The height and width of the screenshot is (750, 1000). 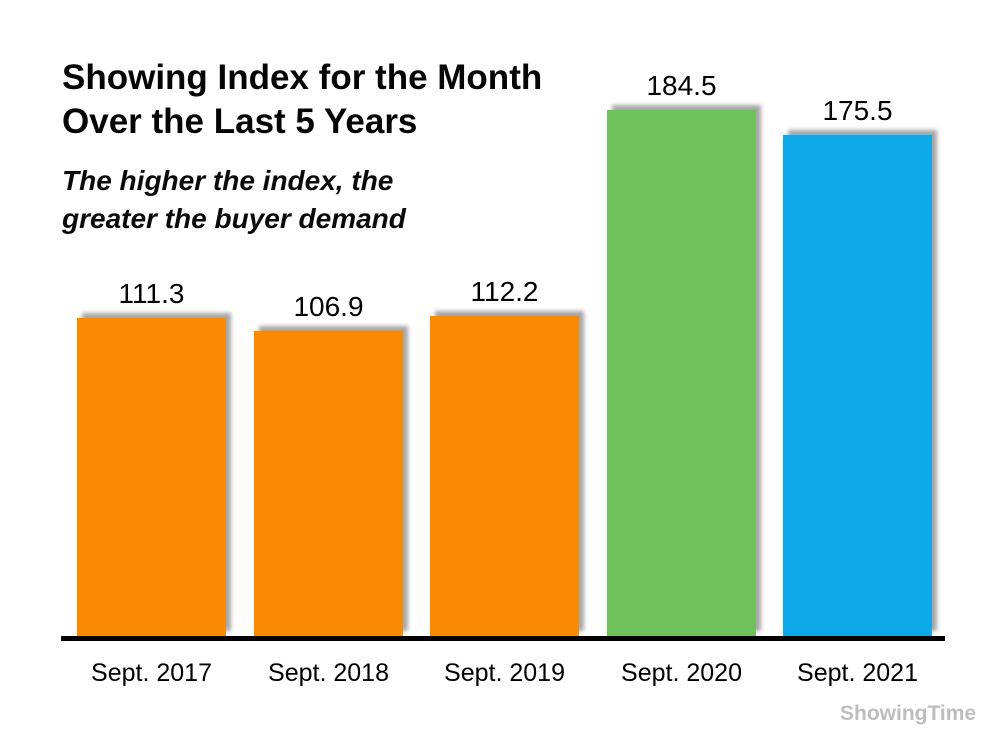 What do you see at coordinates (234, 218) in the screenshot?
I see `subtitle-line-2: greater the buyer demand` at bounding box center [234, 218].